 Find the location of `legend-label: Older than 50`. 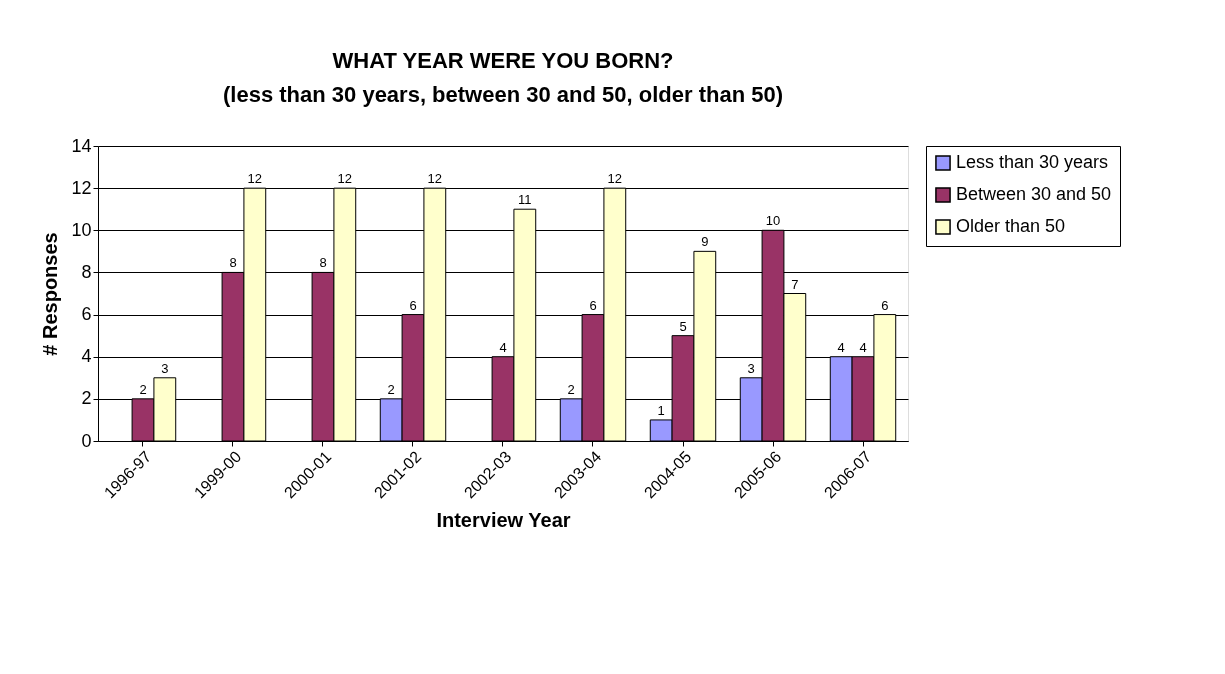

legend-label: Older than 50 is located at coordinates (1011, 226).